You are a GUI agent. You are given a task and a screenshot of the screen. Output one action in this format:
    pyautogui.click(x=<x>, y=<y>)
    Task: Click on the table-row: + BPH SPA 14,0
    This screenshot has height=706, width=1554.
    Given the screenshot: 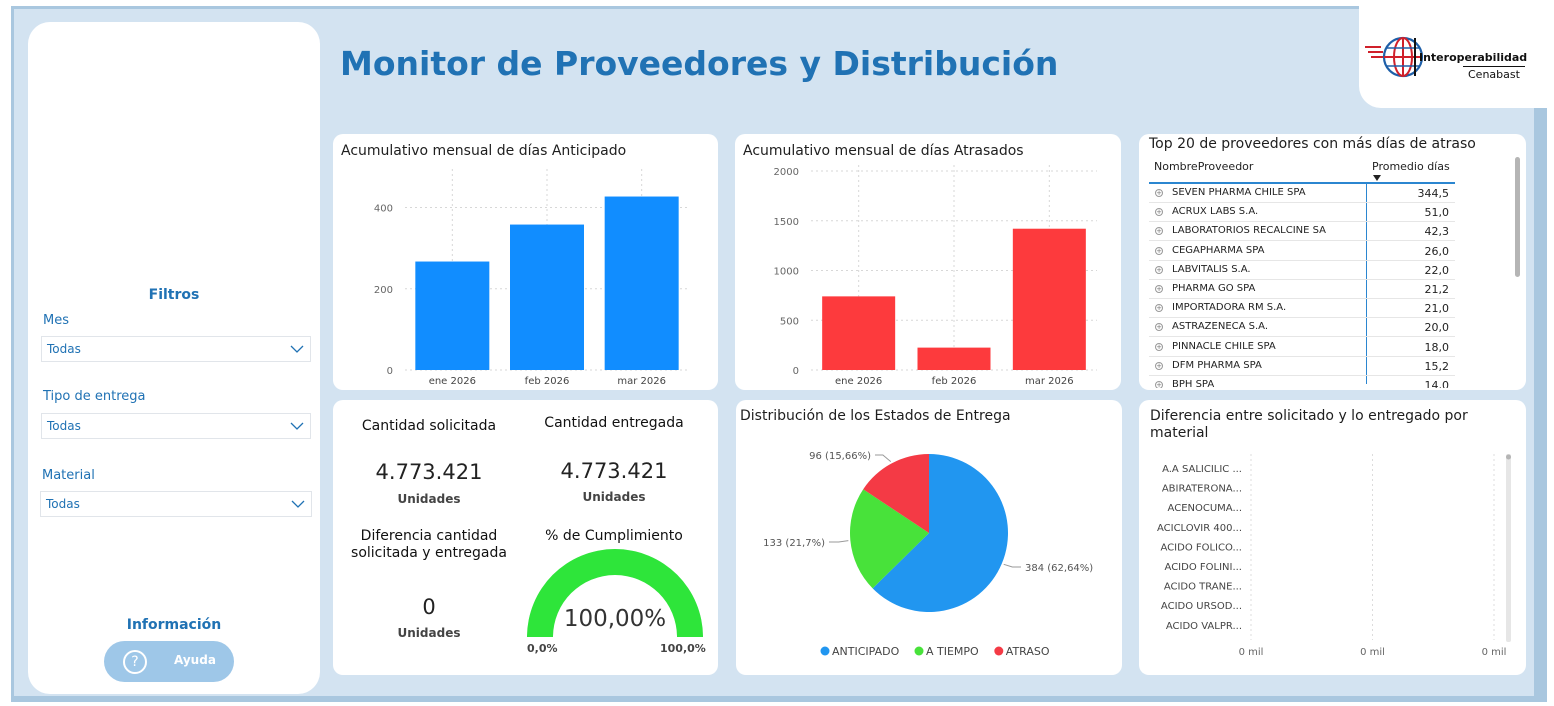 What is the action you would take?
    pyautogui.click(x=1302, y=382)
    